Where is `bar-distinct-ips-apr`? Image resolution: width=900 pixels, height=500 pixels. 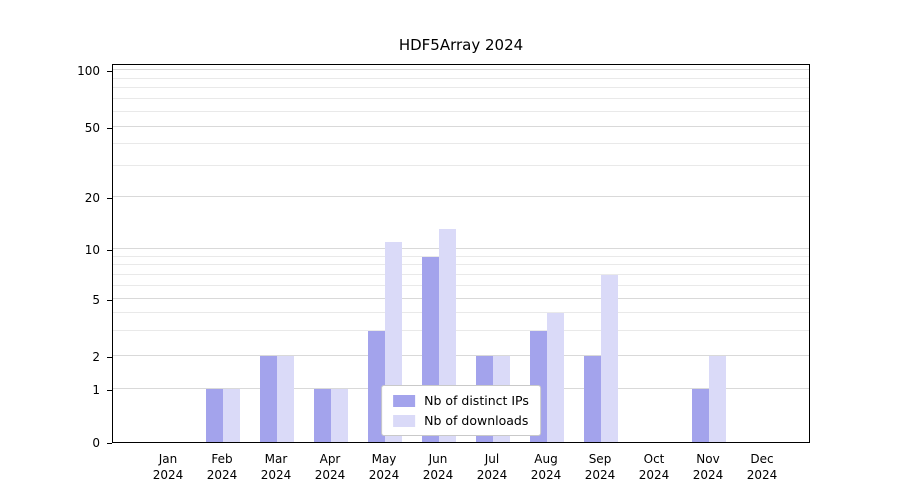 bar-distinct-ips-apr is located at coordinates (322, 415).